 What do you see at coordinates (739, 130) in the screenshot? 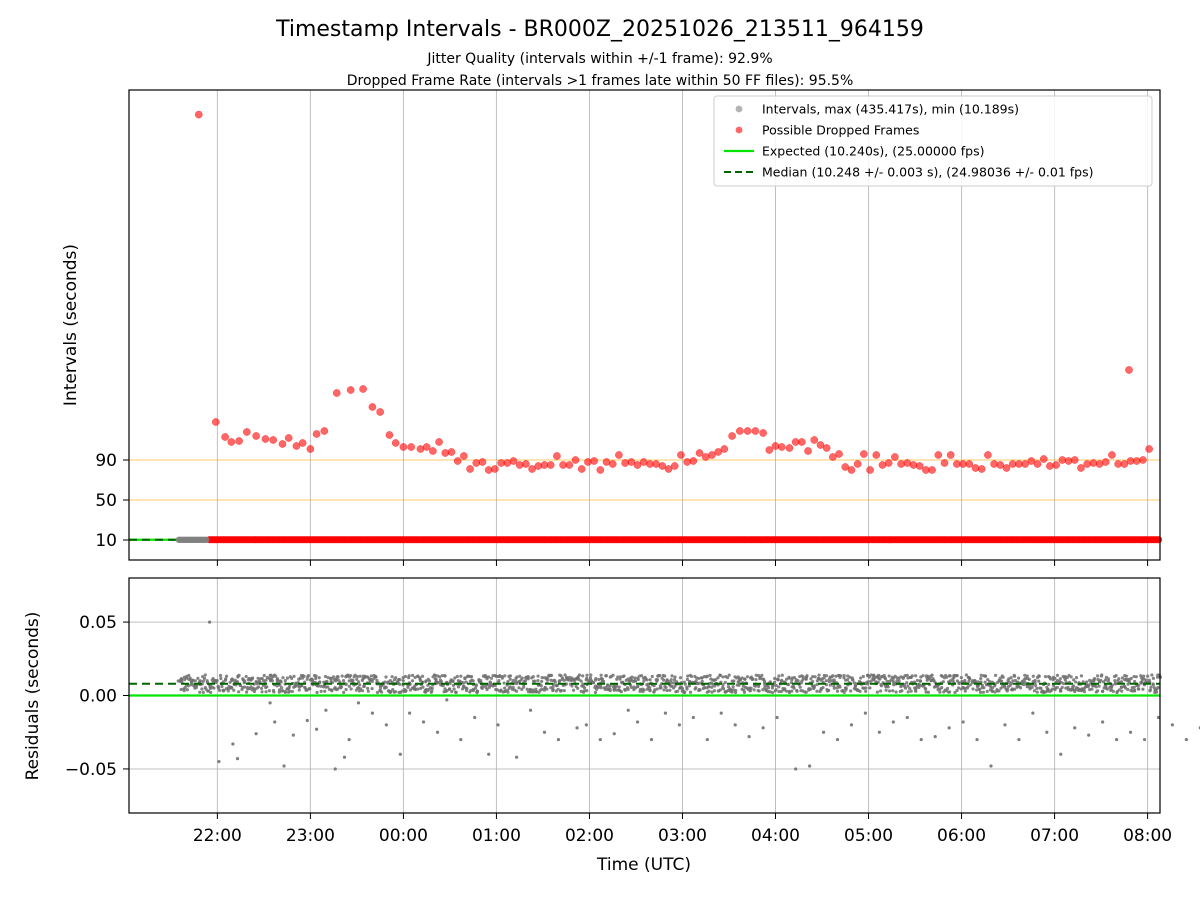
I see `legend-marker` at bounding box center [739, 130].